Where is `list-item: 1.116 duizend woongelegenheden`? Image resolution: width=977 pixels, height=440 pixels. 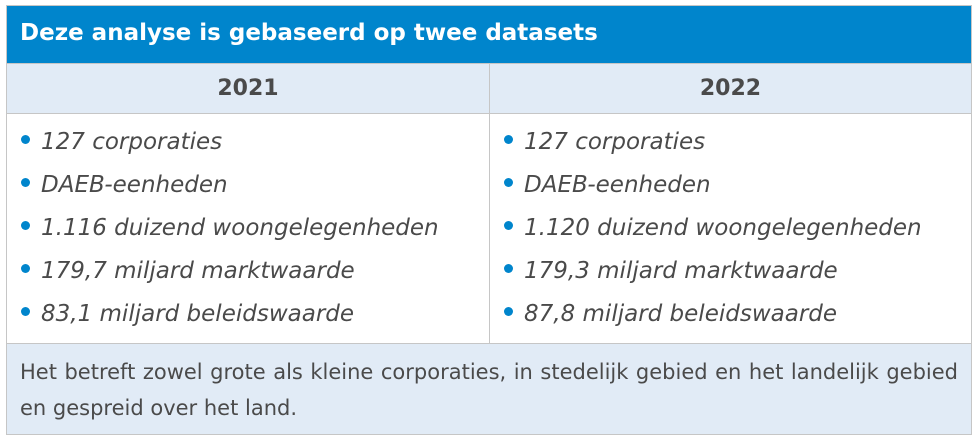 list-item: 1.116 duizend woongelegenheden is located at coordinates (255, 229).